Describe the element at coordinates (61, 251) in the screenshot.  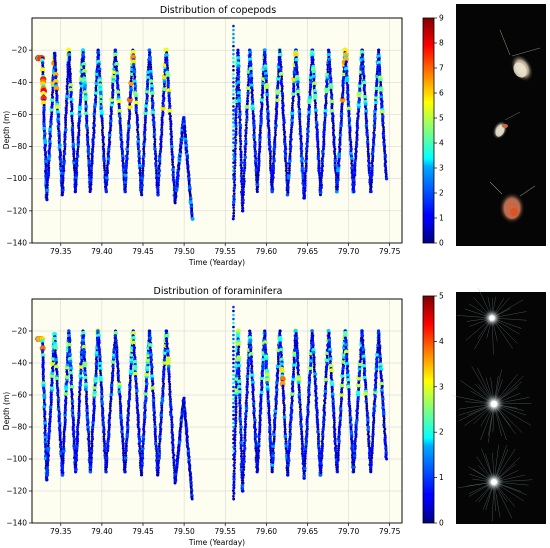
I see `x-tick-label: 79.35` at that location.